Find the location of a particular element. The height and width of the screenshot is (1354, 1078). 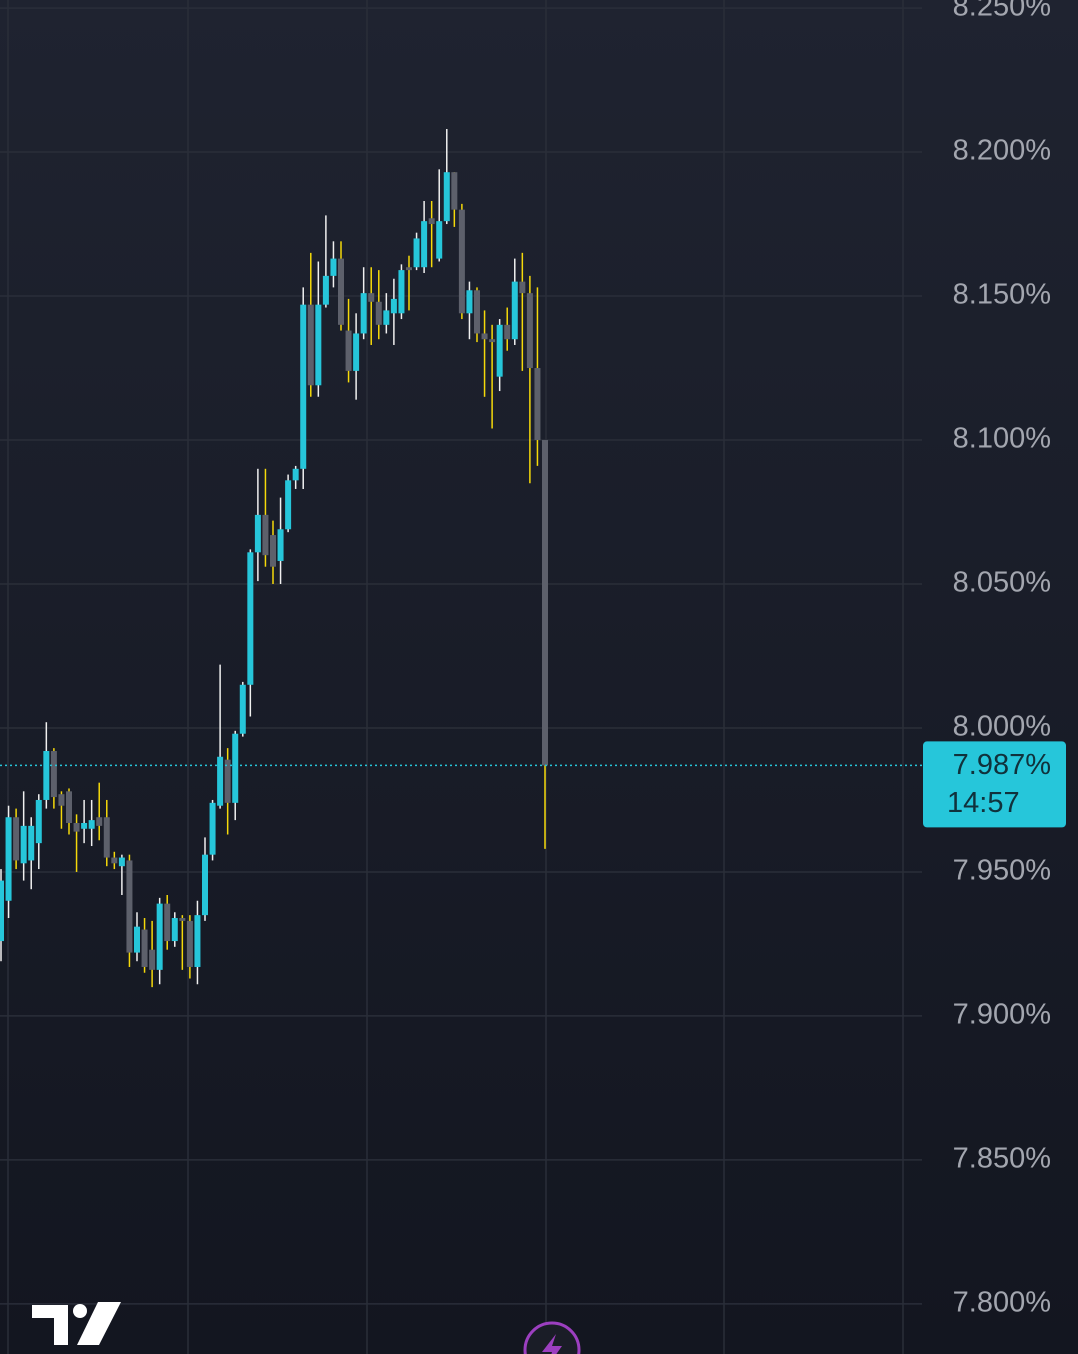

countdown-label: 14:57 is located at coordinates (983, 803).